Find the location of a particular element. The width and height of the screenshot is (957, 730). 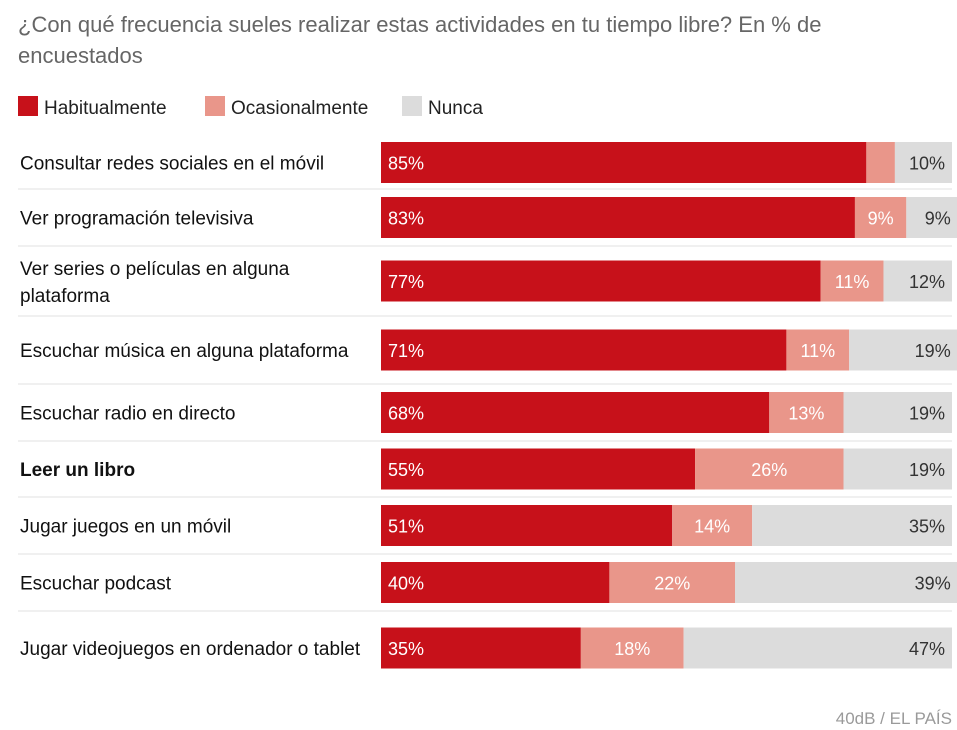

category-label: Jugar juegos en un móvil is located at coordinates (125, 527).